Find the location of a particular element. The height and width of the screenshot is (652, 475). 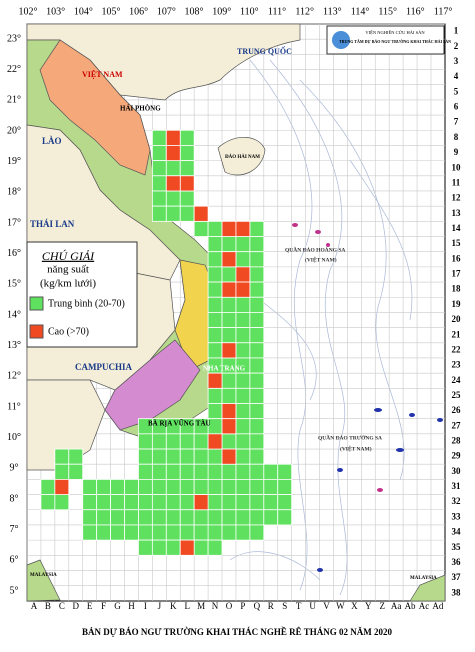

row-label: 11 is located at coordinates (456, 182).